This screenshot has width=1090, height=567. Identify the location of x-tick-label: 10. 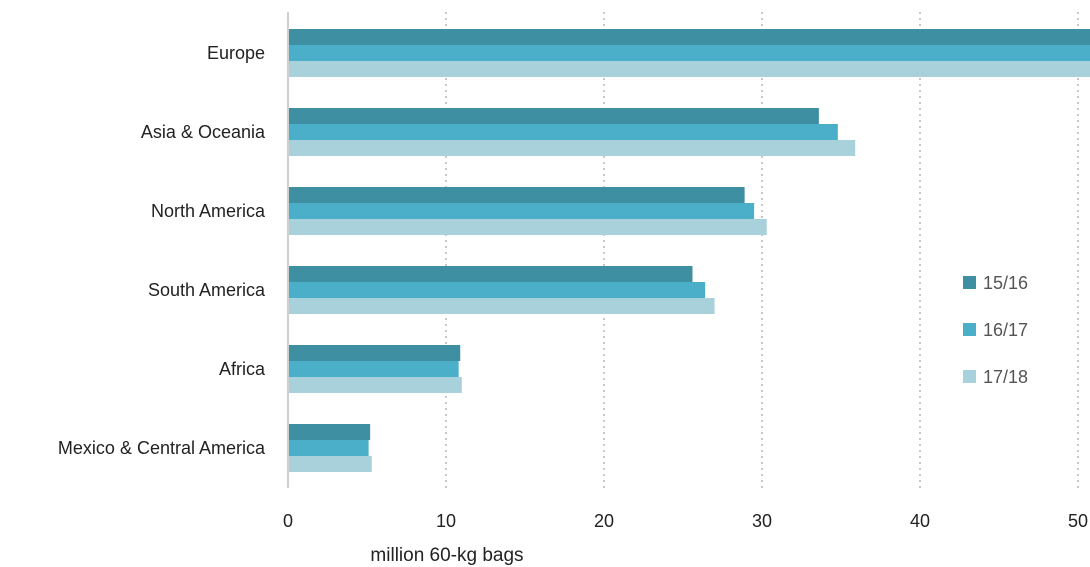
(446, 521).